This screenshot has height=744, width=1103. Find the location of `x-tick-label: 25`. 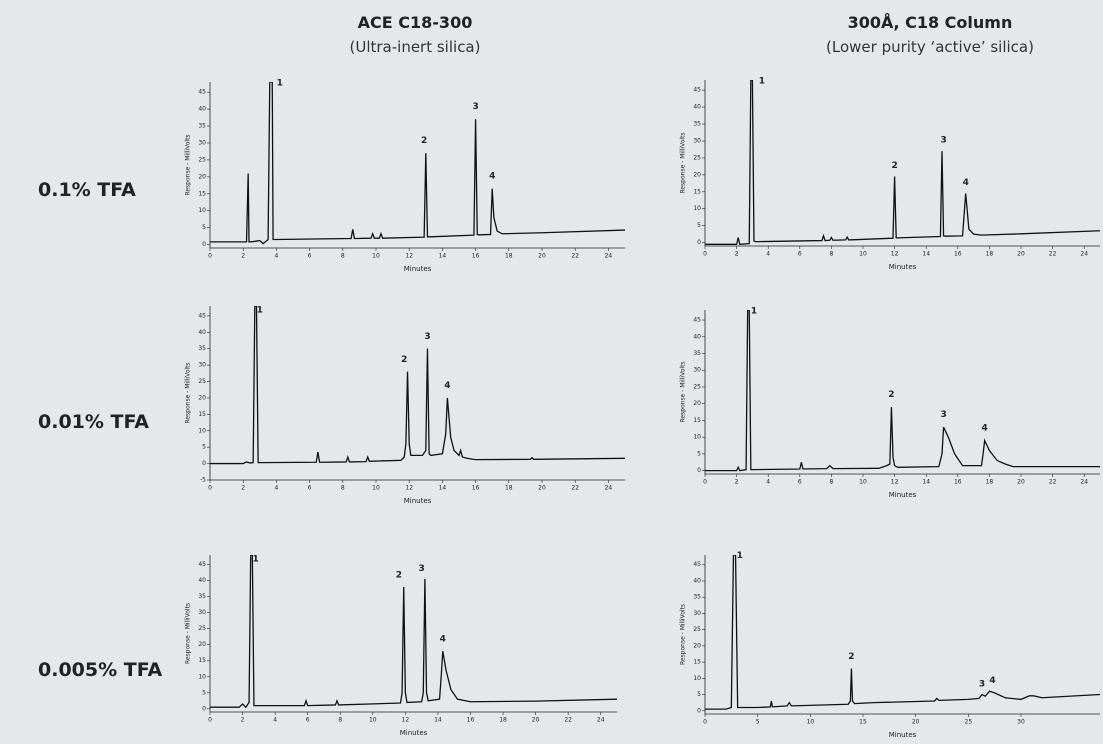

x-tick-label: 25 is located at coordinates (969, 722).